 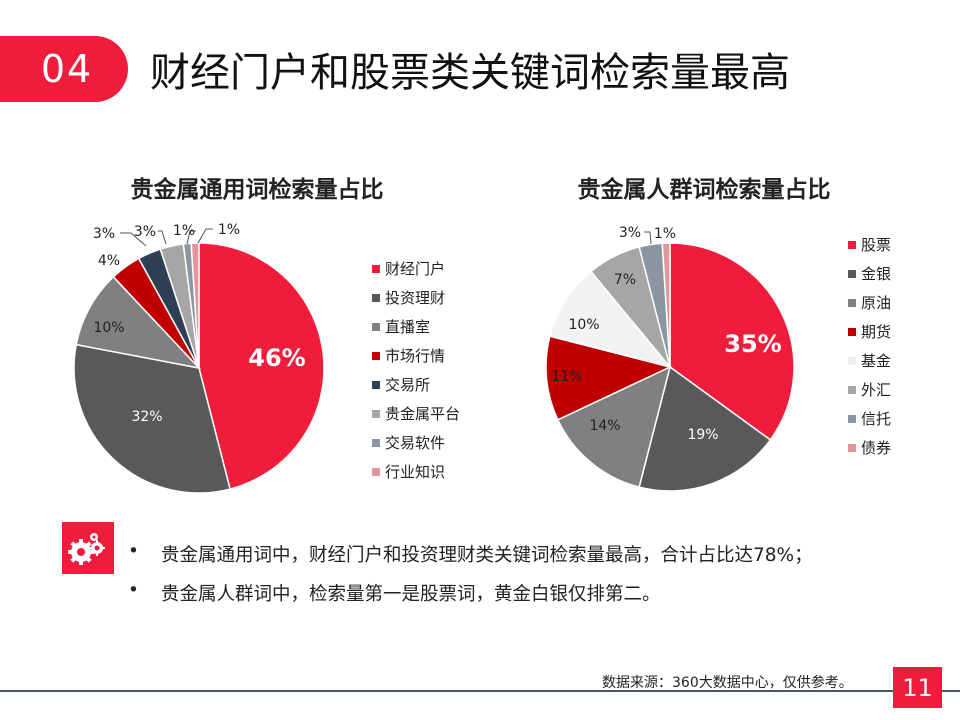 I want to click on legend-item: 原油, so click(x=869, y=302).